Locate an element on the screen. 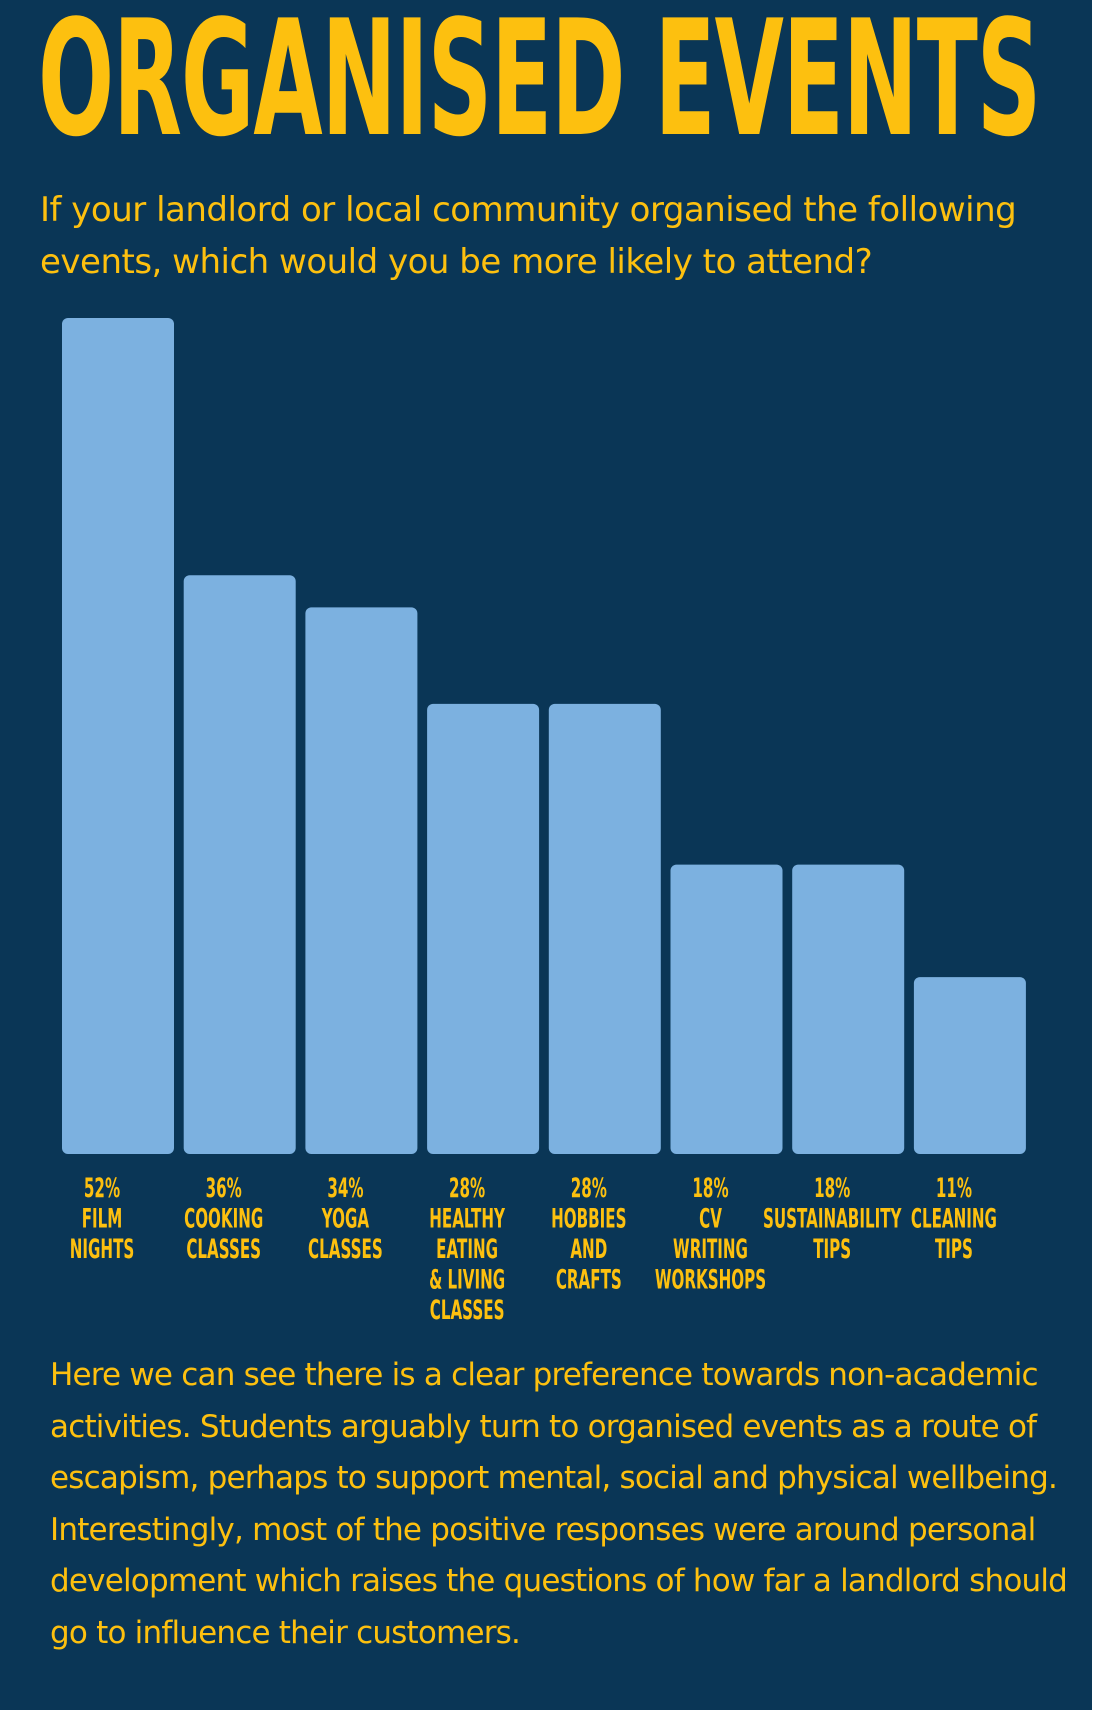 This screenshot has width=1095, height=1710. category-label-line: CV is located at coordinates (710, 1219).